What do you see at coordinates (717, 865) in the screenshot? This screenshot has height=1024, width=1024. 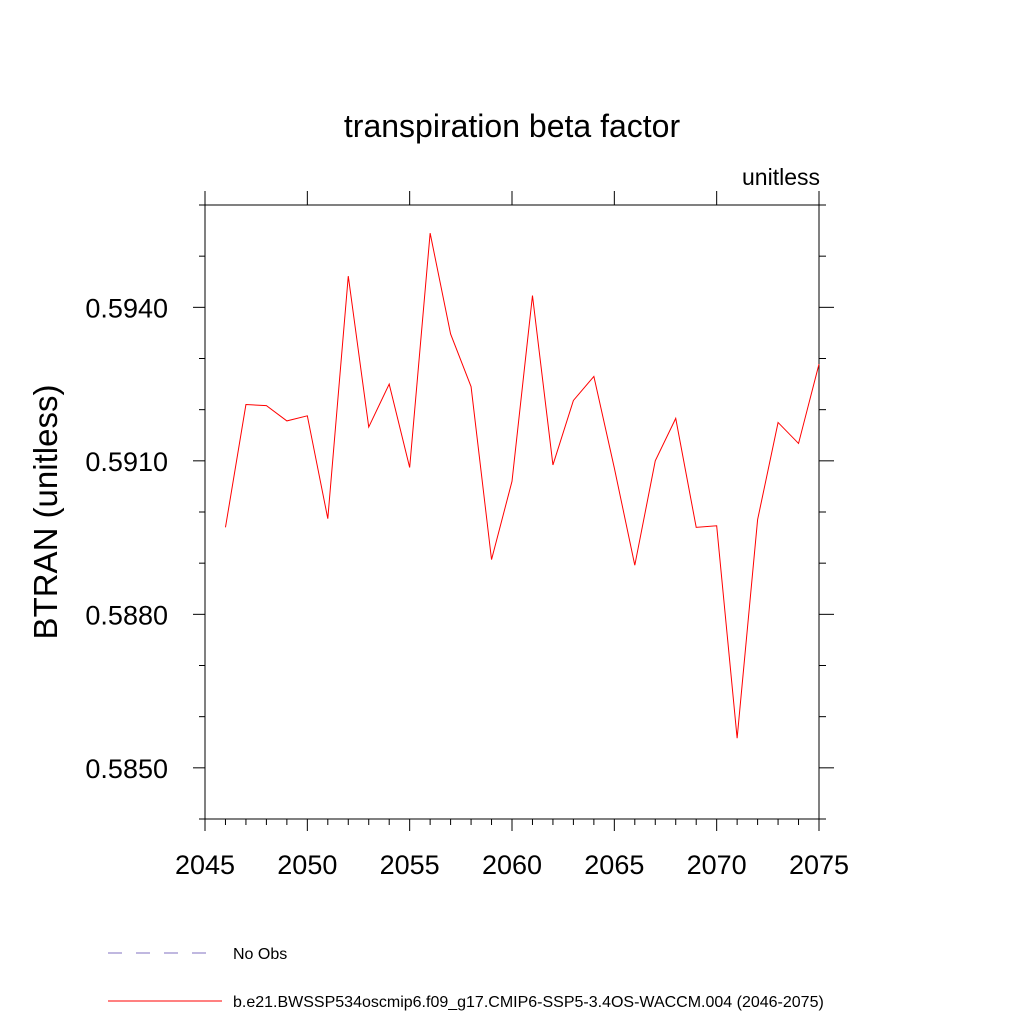 I see `x-tick-label: 2070` at bounding box center [717, 865].